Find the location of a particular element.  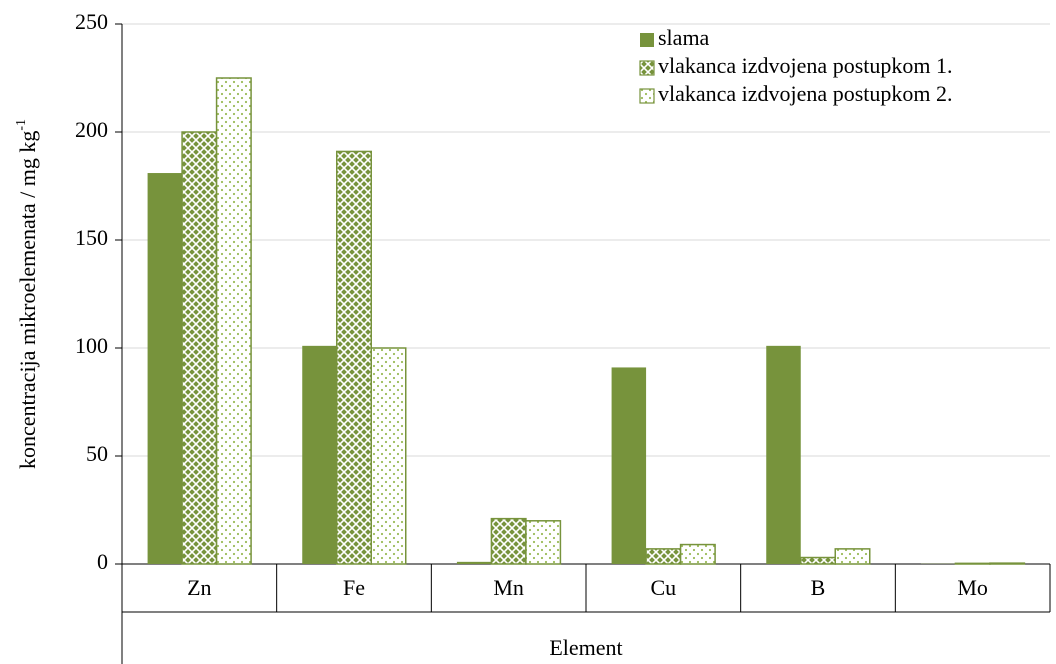

x-tick-label: B is located at coordinates (818, 587).